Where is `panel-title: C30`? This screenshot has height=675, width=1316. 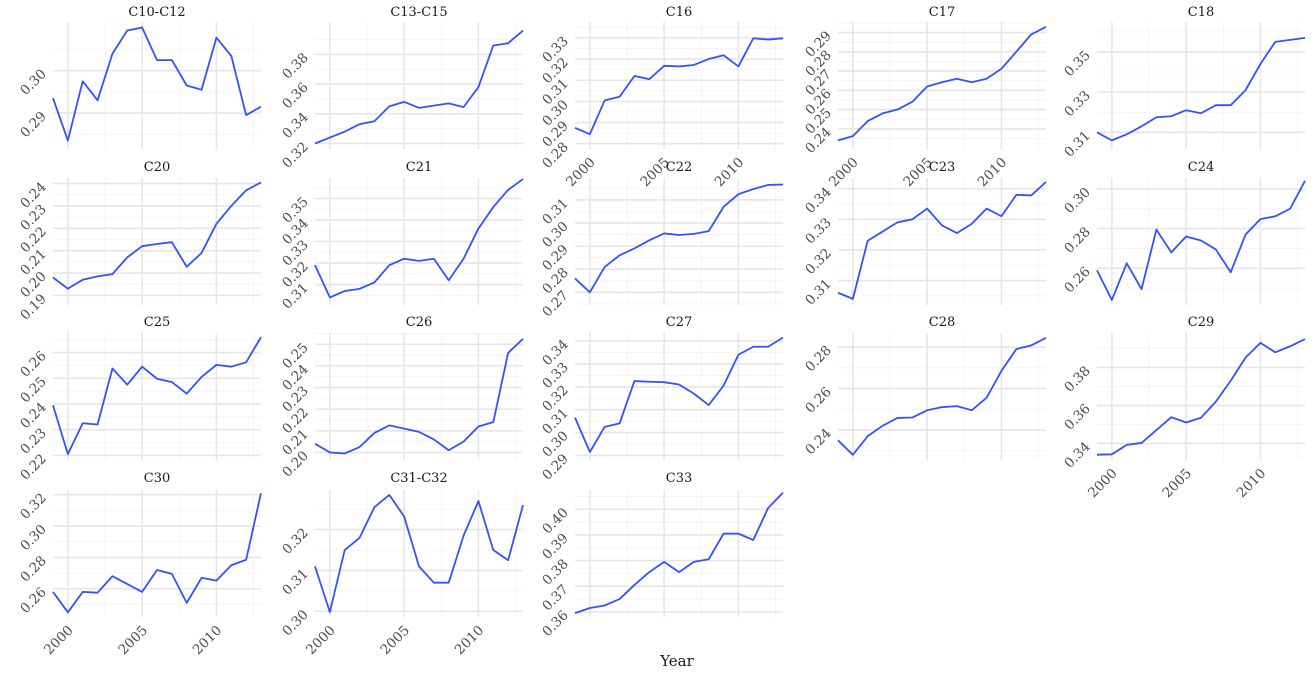 panel-title: C30 is located at coordinates (157, 478).